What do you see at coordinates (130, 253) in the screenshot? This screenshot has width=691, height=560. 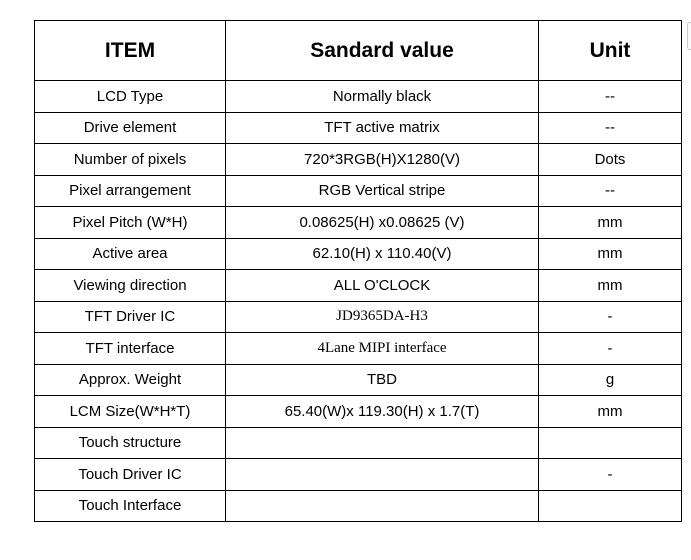 I see `cell-item: Active area` at bounding box center [130, 253].